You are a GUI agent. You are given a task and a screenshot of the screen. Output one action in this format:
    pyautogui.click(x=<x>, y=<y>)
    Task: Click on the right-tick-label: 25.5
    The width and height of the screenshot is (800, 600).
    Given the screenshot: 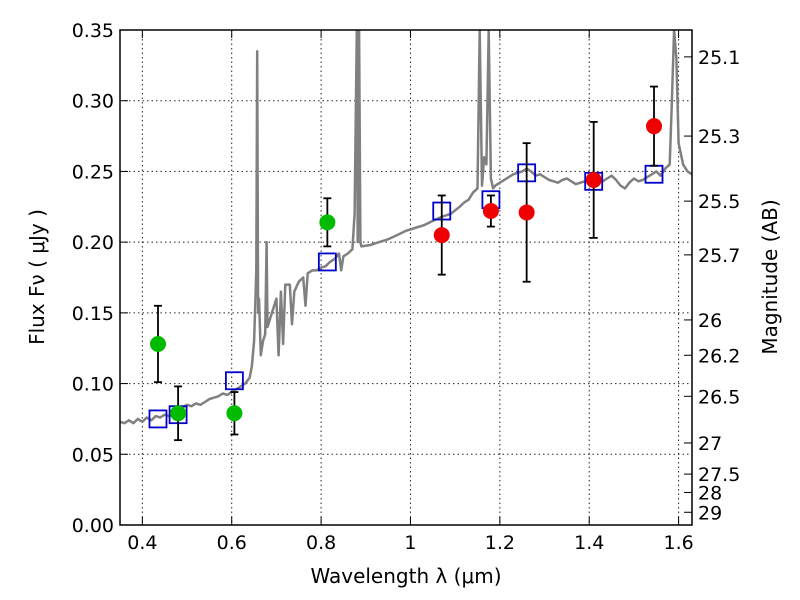 What is the action you would take?
    pyautogui.click(x=719, y=202)
    